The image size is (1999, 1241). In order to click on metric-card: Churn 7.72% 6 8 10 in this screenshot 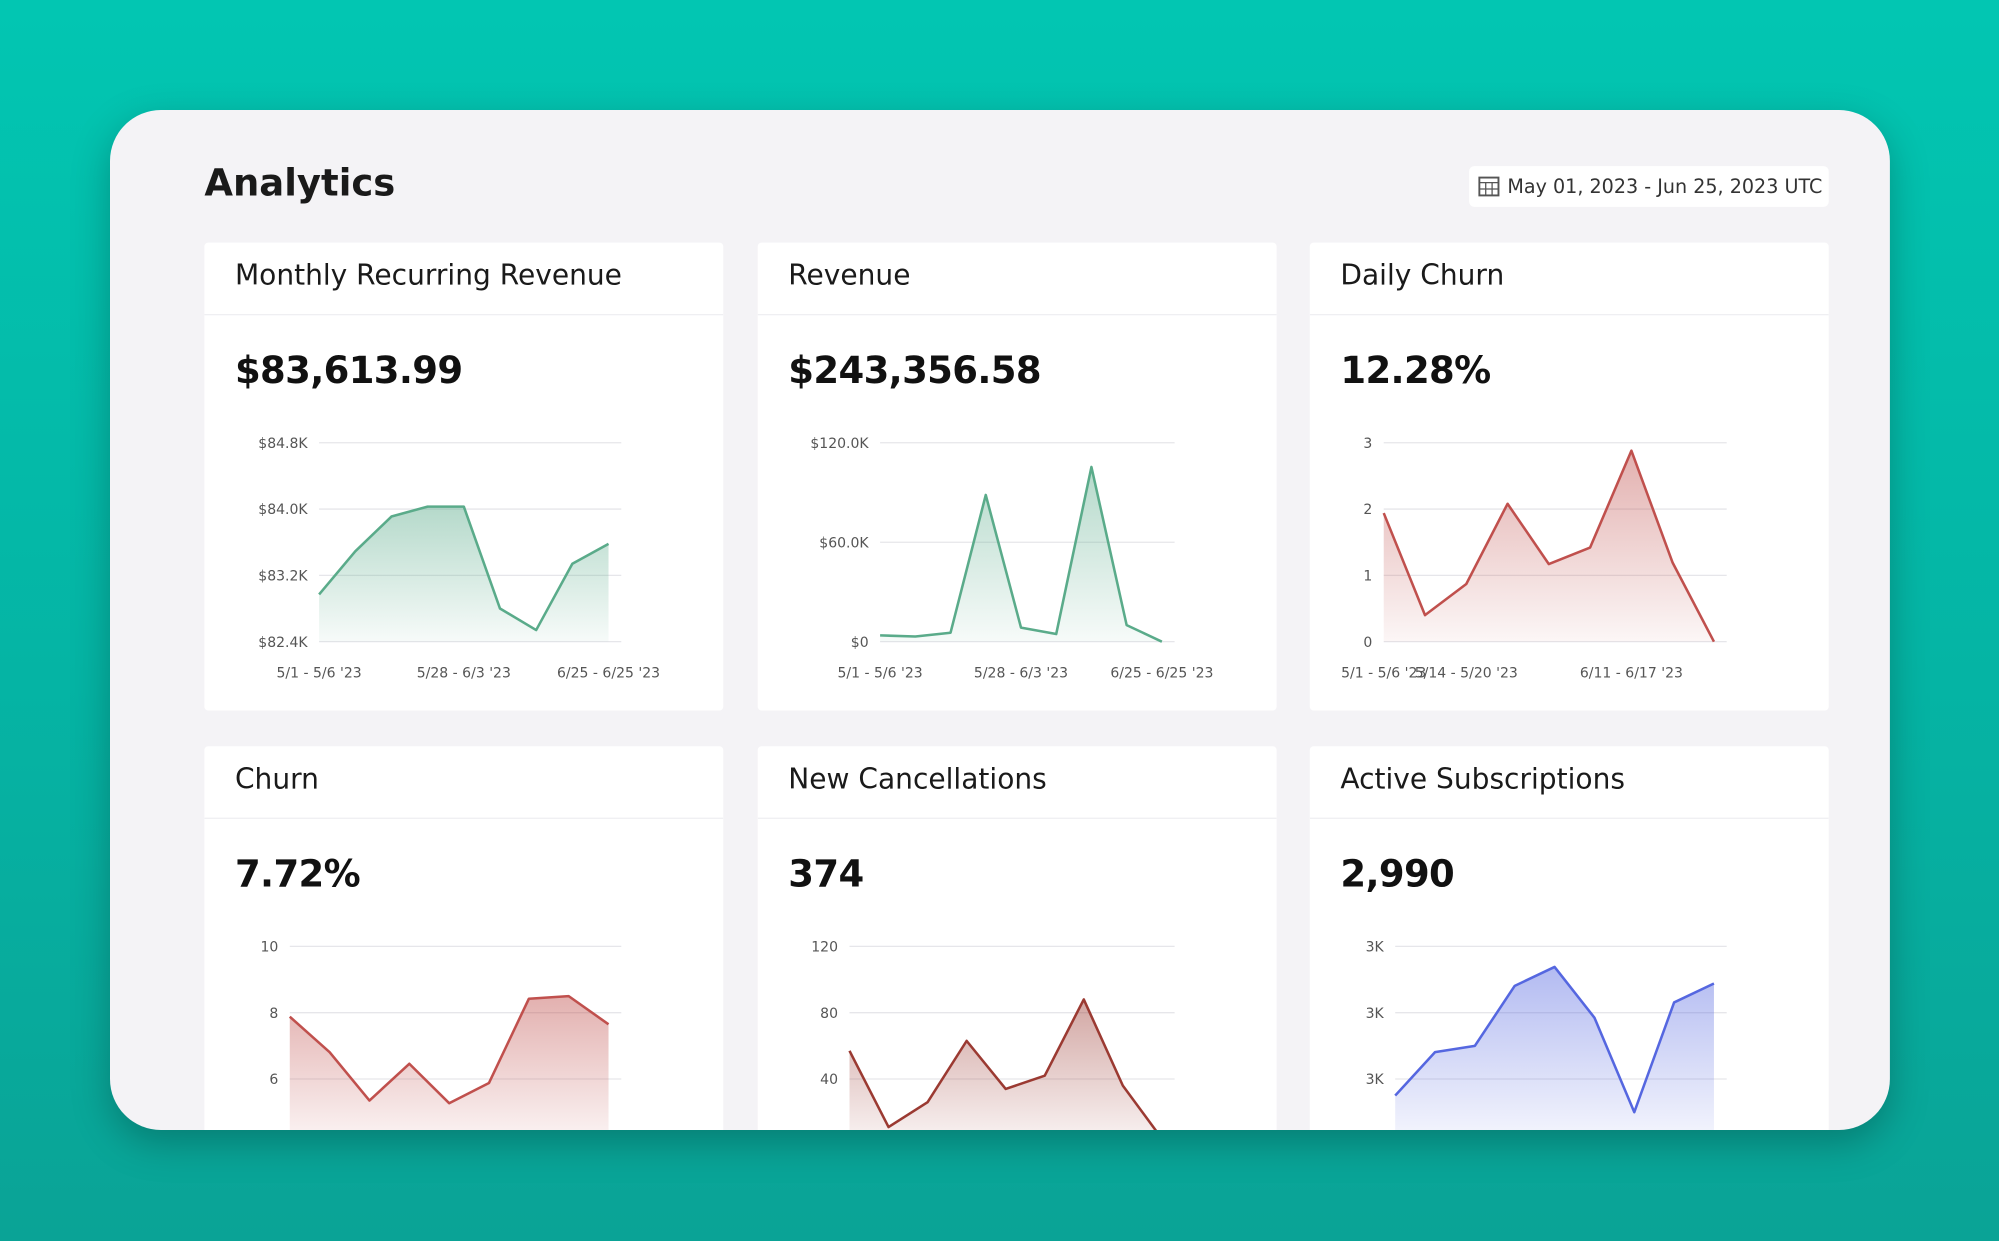, I will do `click(464, 938)`.